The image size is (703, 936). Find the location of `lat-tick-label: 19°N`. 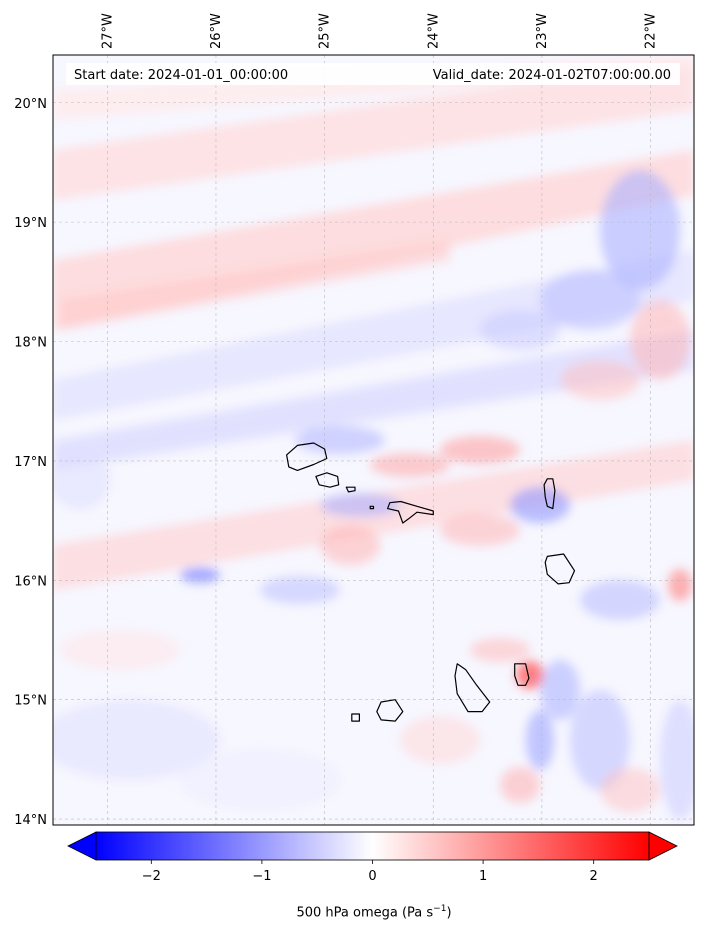

lat-tick-label: 19°N is located at coordinates (30, 223).